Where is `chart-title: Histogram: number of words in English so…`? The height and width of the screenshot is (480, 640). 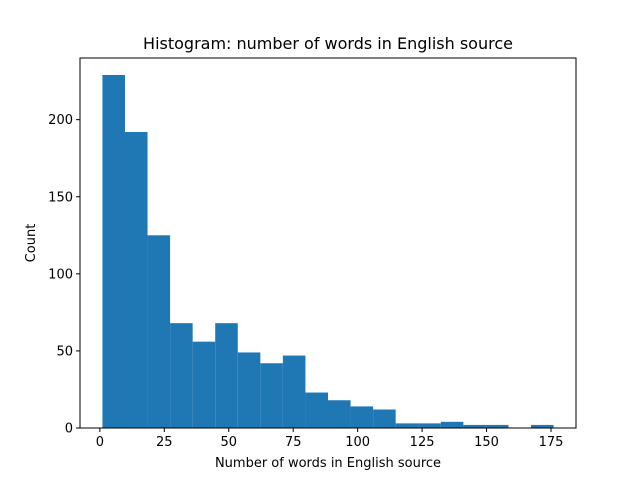
chart-title: Histogram: number of words in English so… is located at coordinates (328, 43).